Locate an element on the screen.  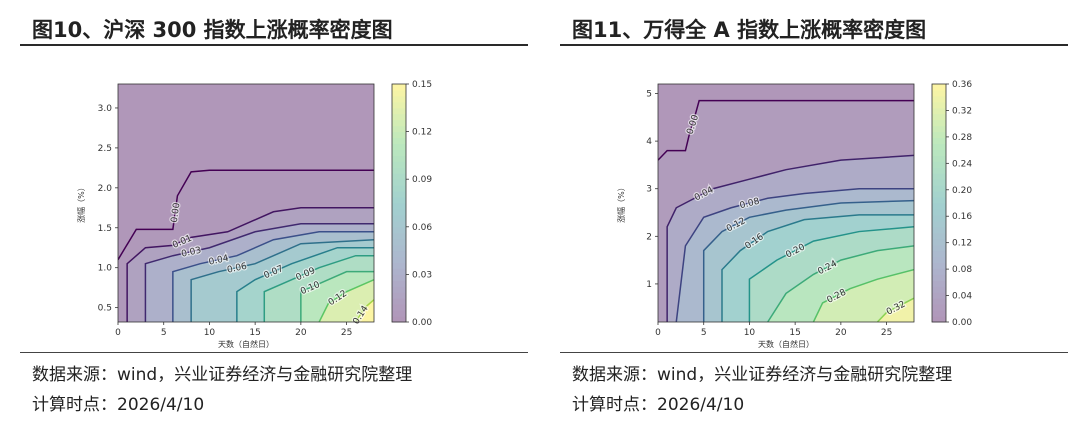
colorbar-tick-label: 0.15 is located at coordinates (422, 85).